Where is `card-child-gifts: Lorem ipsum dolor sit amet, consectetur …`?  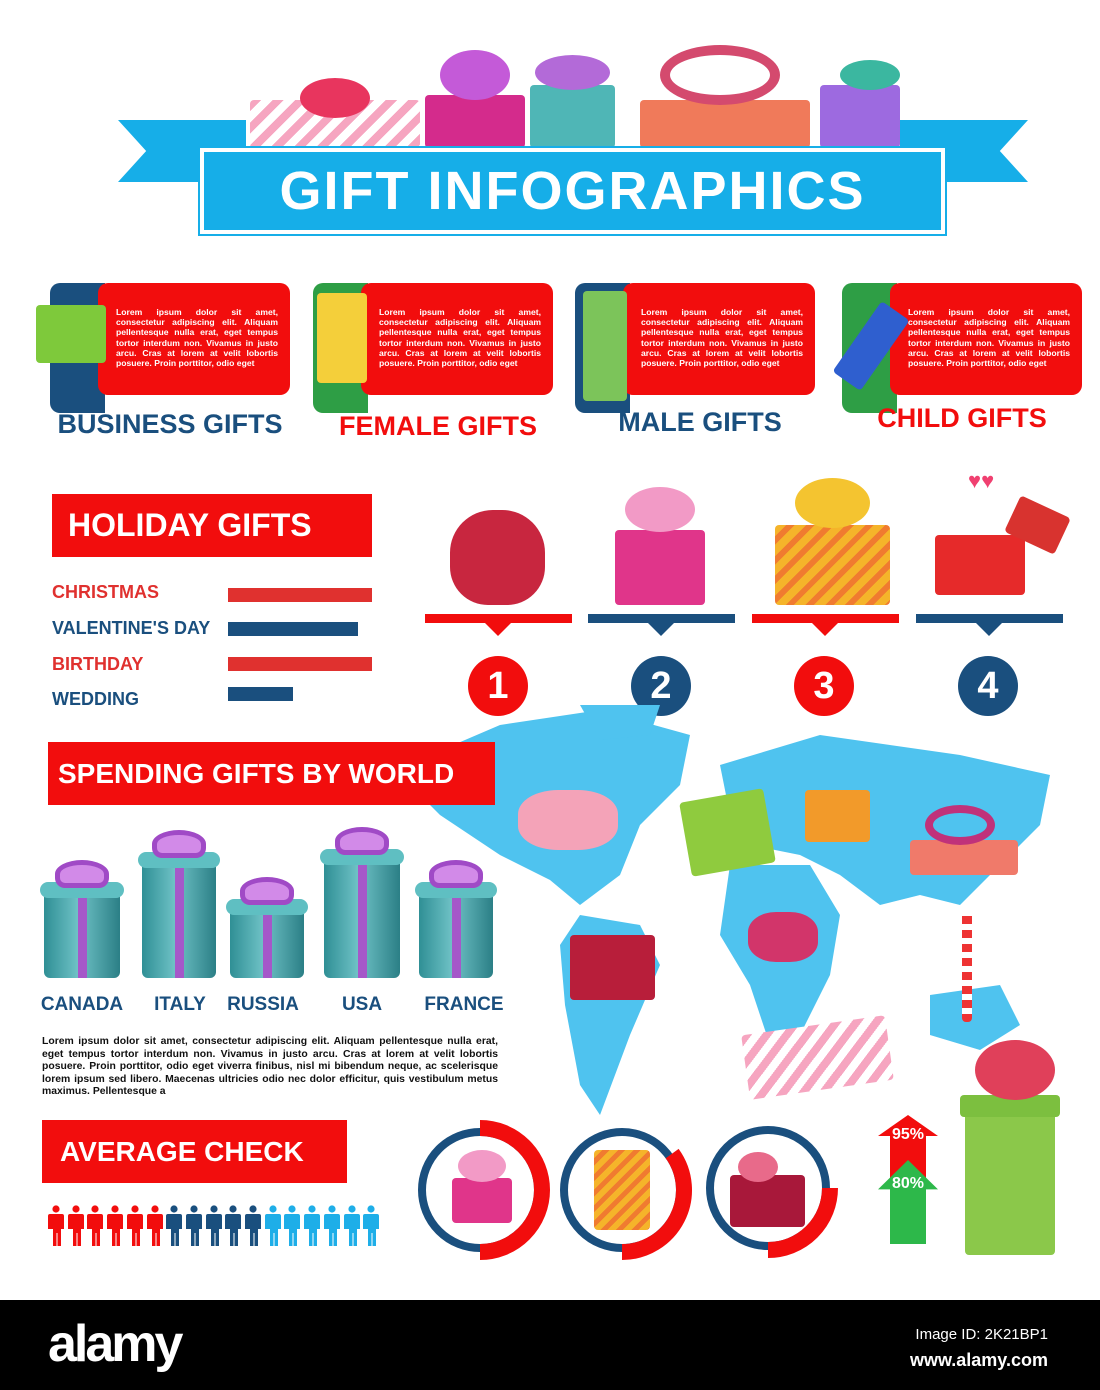
card-child-gifts: Lorem ipsum dolor sit amet, consectetur … is located at coordinates (958, 358).